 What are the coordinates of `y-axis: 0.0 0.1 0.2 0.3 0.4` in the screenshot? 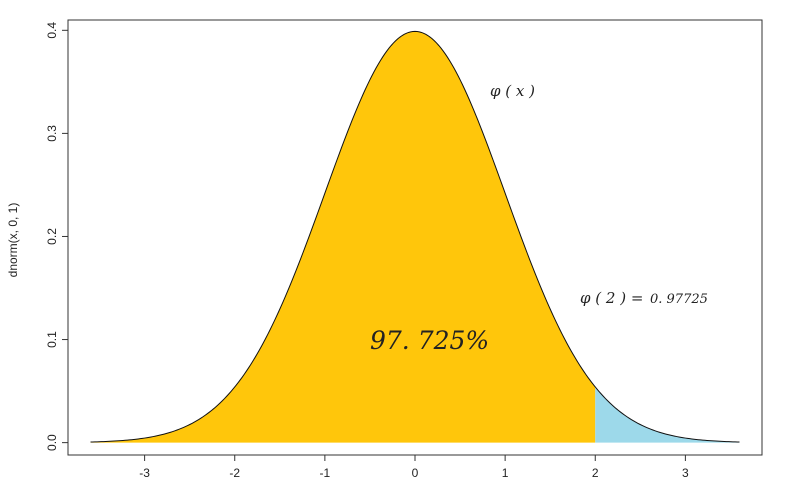 It's located at (56, 236).